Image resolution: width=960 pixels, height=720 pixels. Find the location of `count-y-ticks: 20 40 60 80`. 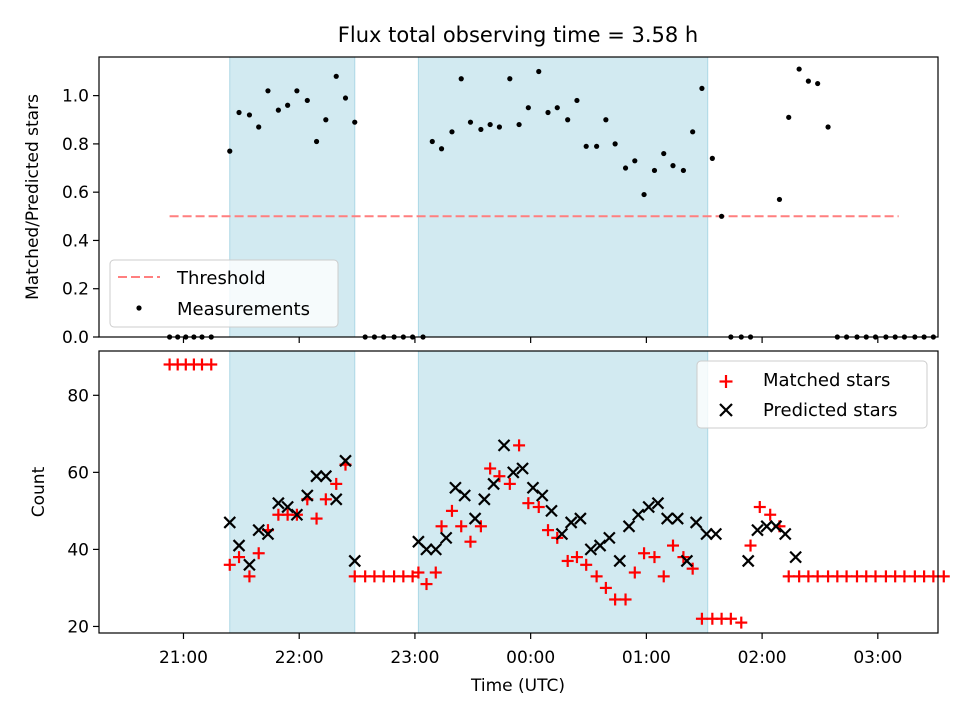

count-y-ticks: 20 40 60 80 is located at coordinates (83, 511).